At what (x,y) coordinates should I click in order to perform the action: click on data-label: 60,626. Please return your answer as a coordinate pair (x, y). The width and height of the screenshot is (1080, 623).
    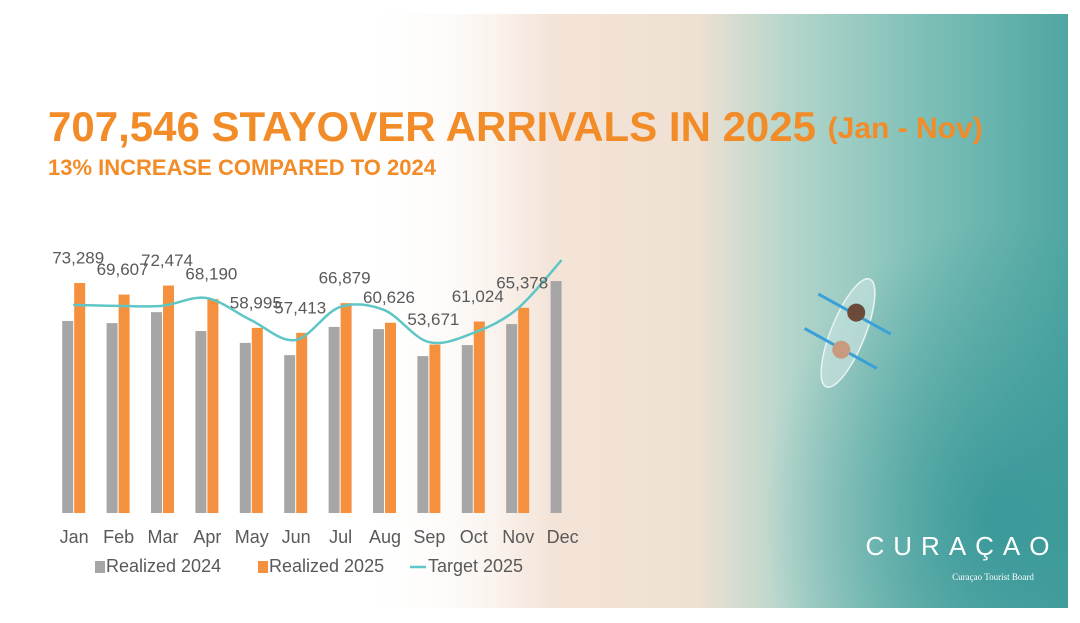
    Looking at the image, I should click on (389, 297).